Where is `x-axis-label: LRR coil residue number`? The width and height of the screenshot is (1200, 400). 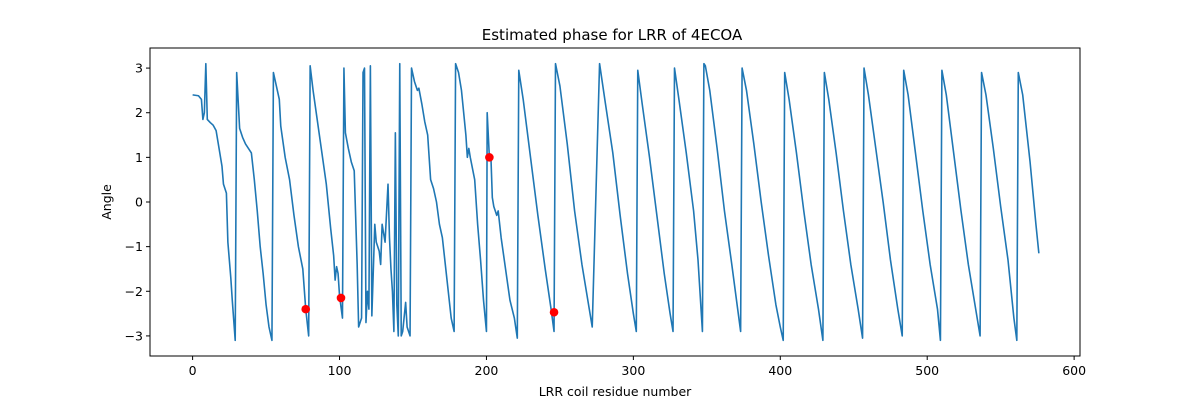
x-axis-label: LRR coil residue number is located at coordinates (615, 391).